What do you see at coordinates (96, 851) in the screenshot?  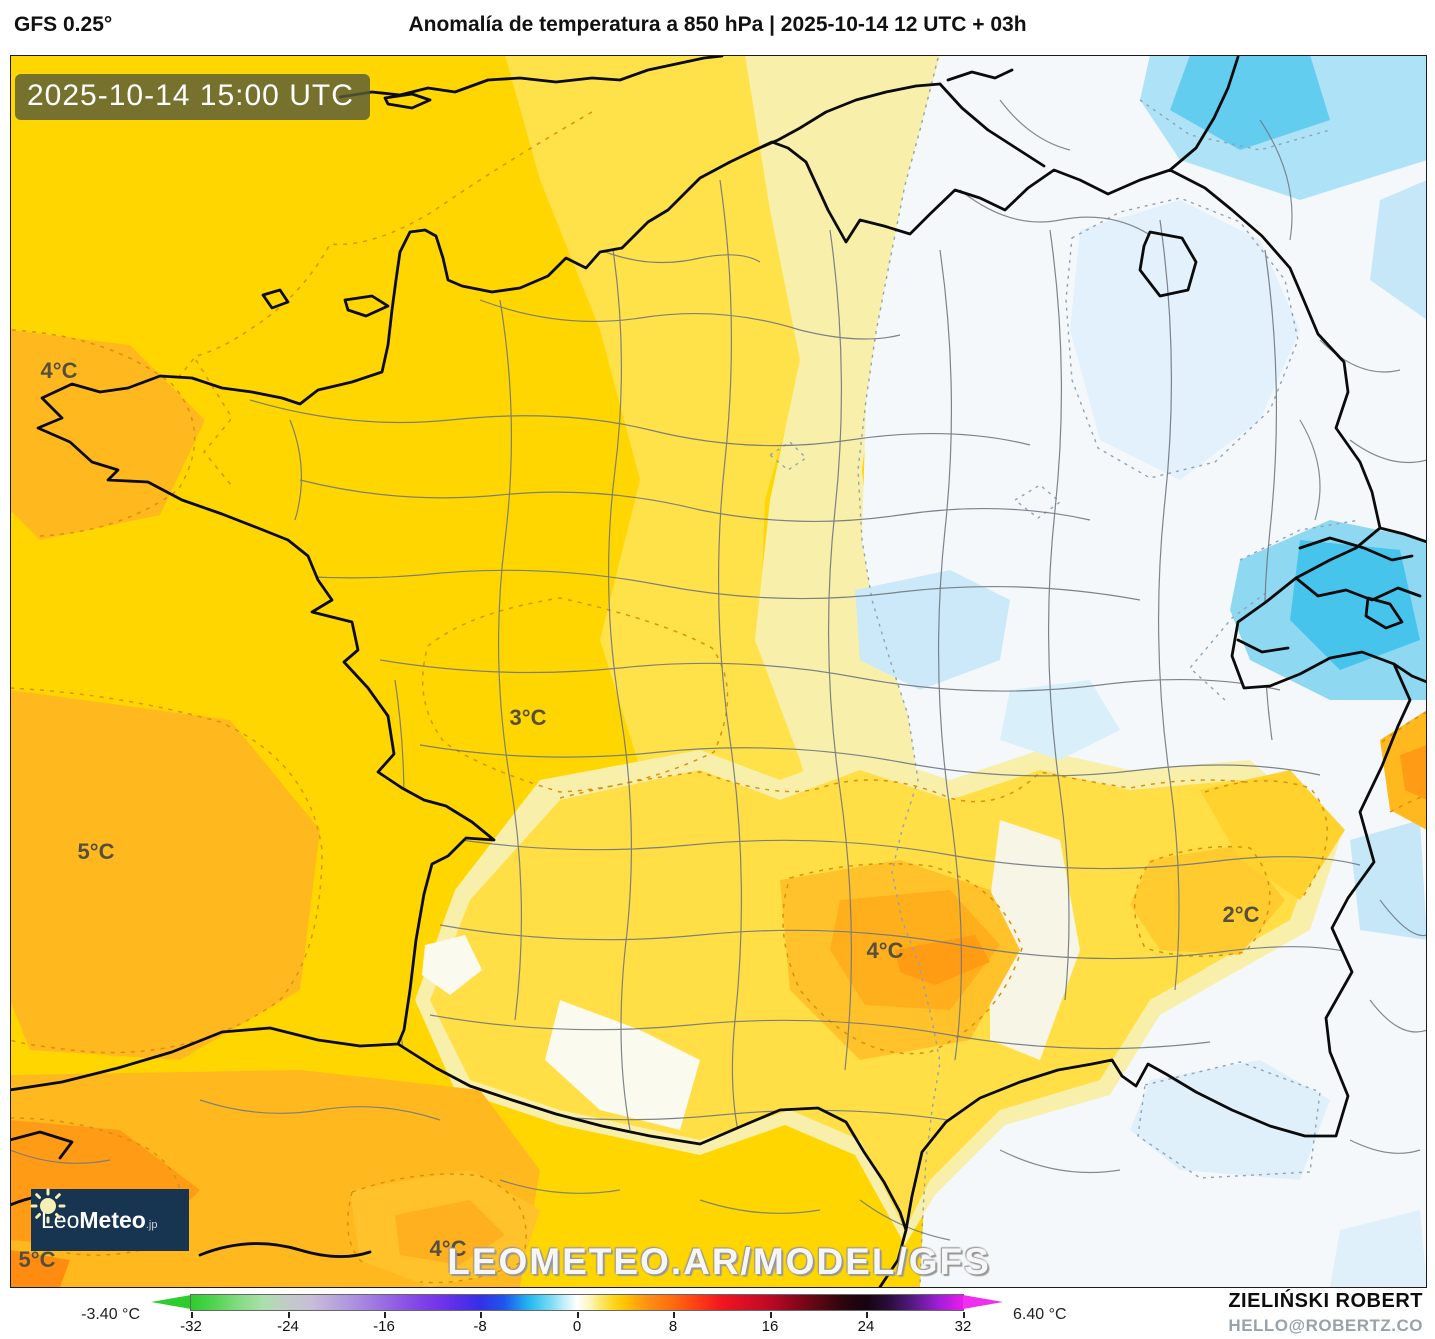 I see `region-label-atlantic: 5°C` at bounding box center [96, 851].